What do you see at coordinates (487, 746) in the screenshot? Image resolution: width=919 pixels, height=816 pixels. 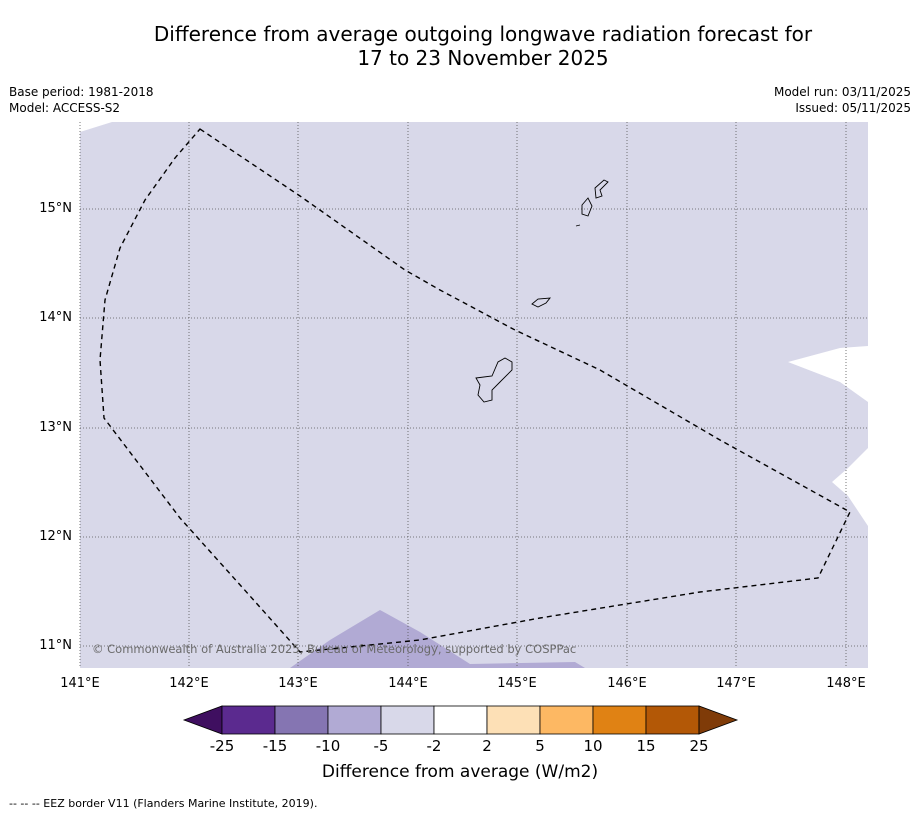 I see `colorbar-tick-label: 2` at bounding box center [487, 746].